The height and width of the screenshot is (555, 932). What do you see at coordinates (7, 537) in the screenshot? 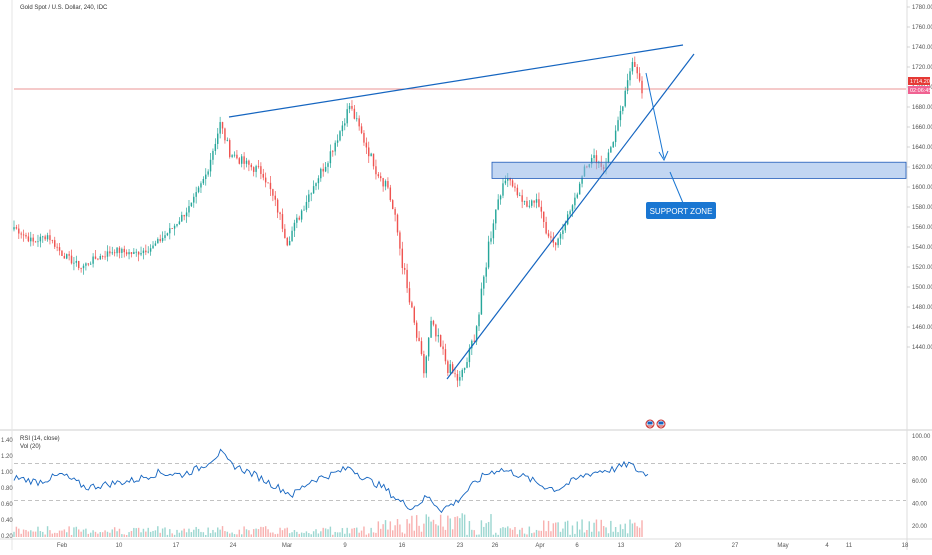
I see `vol-tick-label: 0.20` at bounding box center [7, 537].